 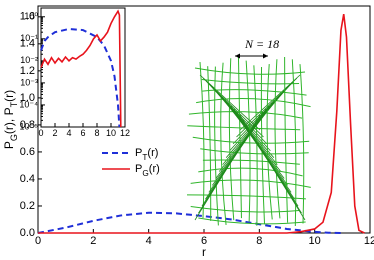 What do you see at coordinates (29, 60) in the screenshot?
I see `y-tick-label: 10⁻²` at bounding box center [29, 60].